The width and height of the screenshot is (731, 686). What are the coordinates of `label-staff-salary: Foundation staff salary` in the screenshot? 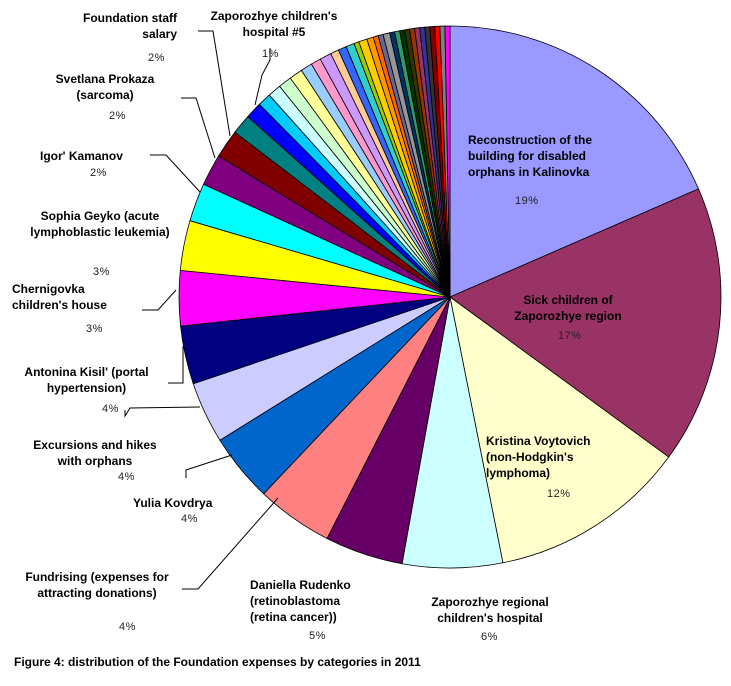 It's located at (130, 26).